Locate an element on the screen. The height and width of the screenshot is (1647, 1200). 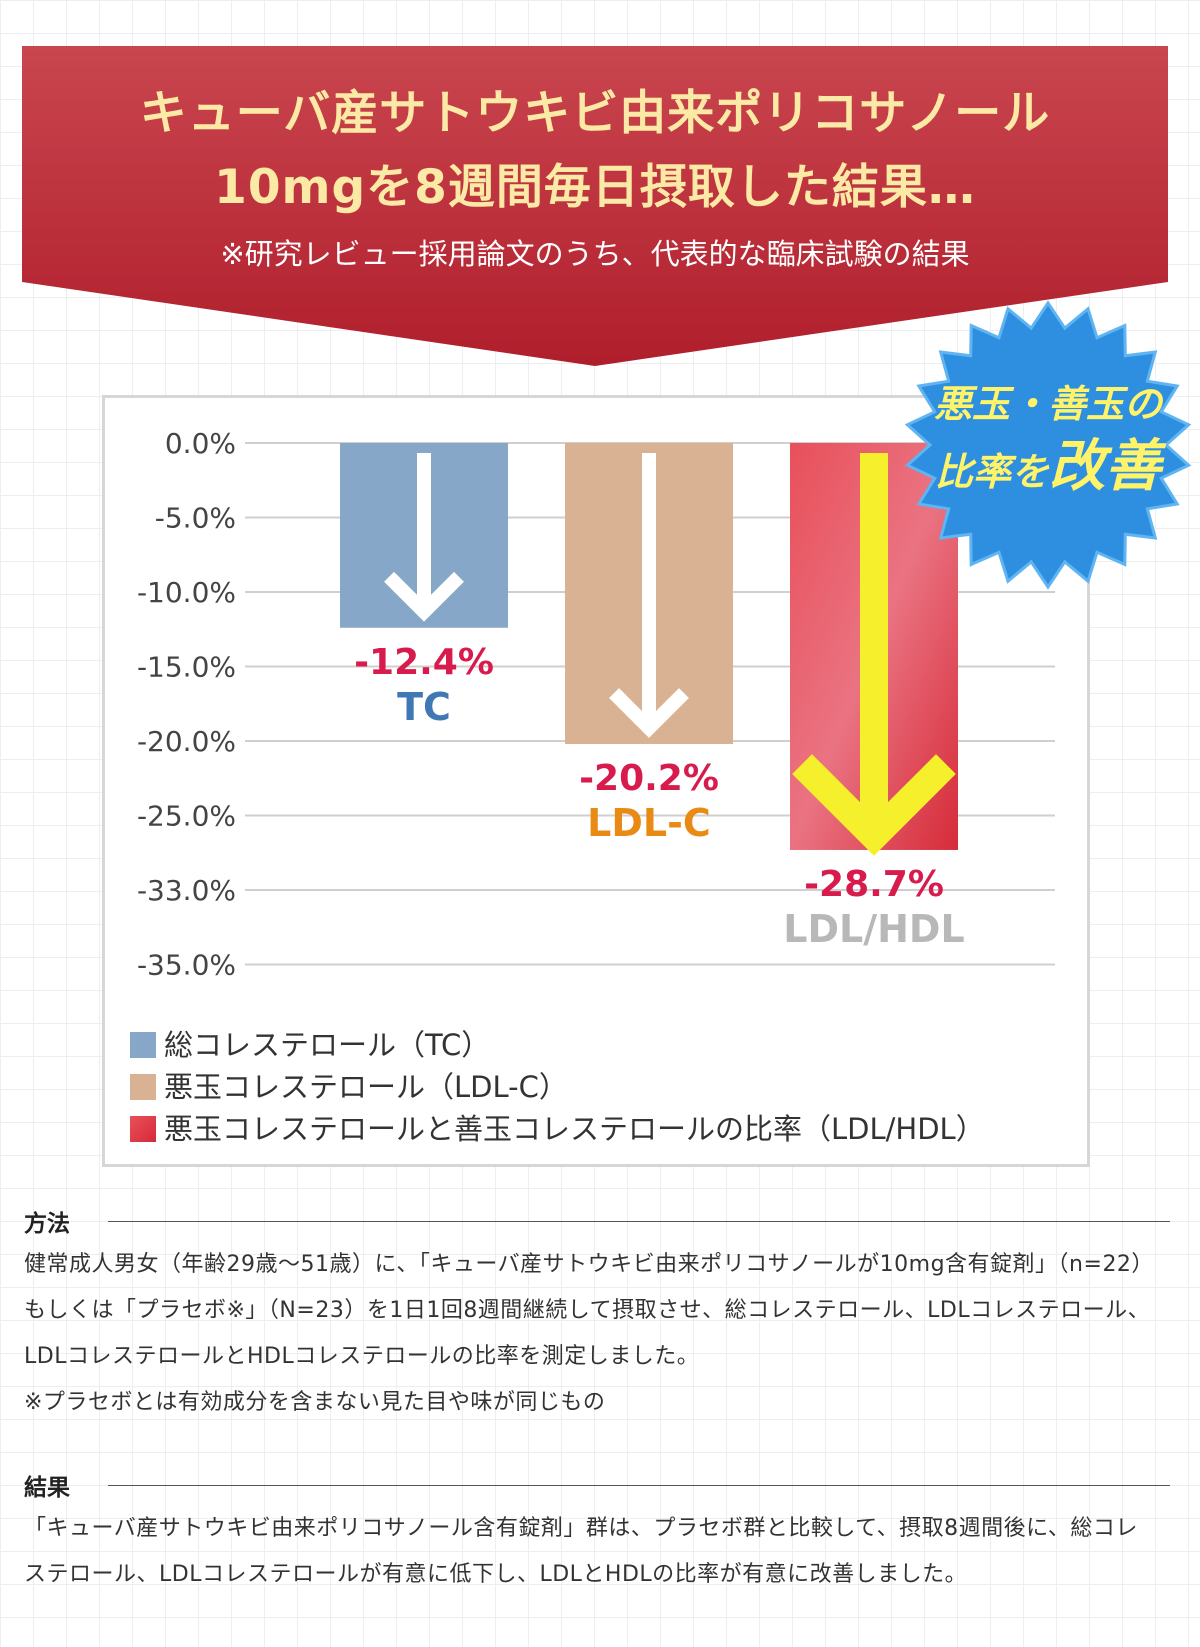
method-line: ※プラセボとは有効成分を含まない見た目や味が同じもの is located at coordinates (315, 1402).